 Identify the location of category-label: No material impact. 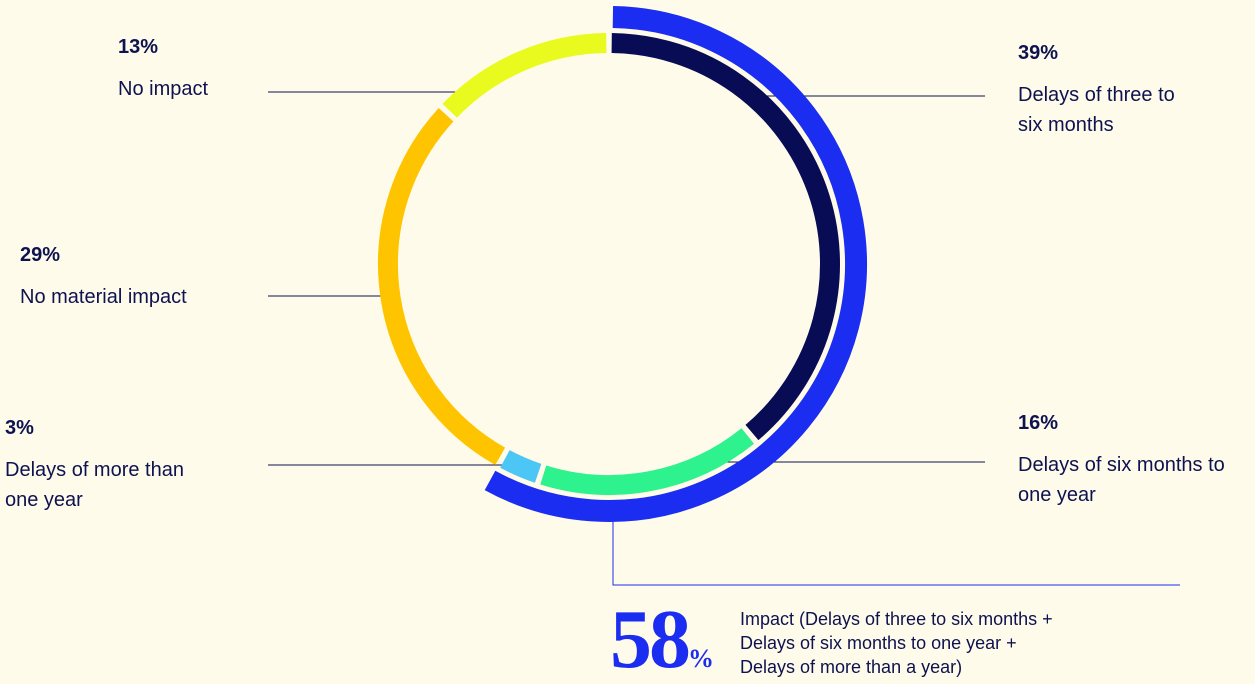
(103, 297).